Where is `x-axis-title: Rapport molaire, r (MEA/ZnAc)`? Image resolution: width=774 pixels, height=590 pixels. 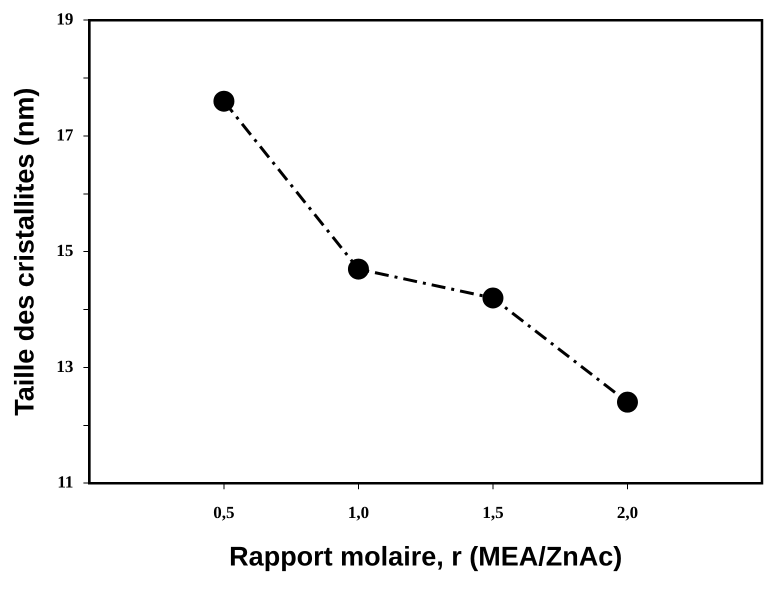
x-axis-title: Rapport molaire, r (MEA/ZnAc) is located at coordinates (425, 556).